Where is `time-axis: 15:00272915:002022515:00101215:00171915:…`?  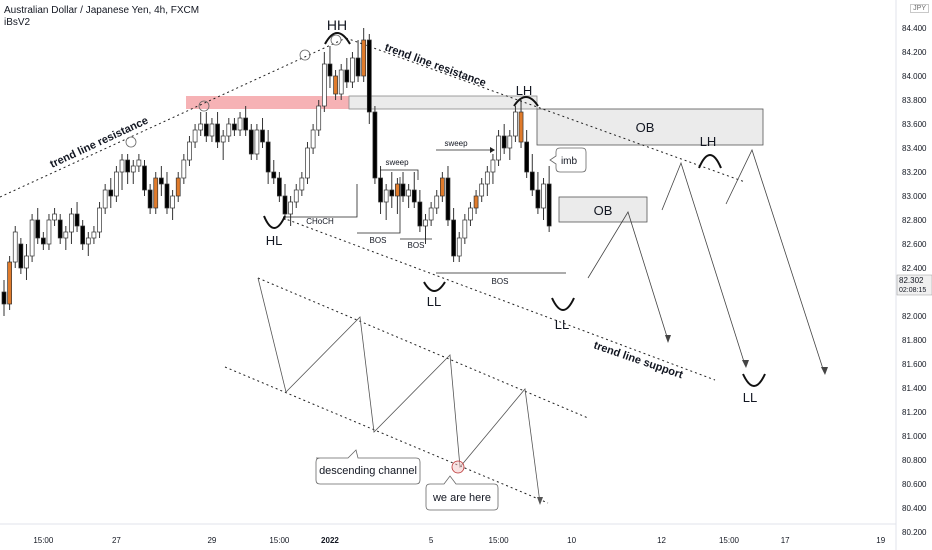 time-axis: 15:00272915:002022515:00101215:00171915:… is located at coordinates (482, 540).